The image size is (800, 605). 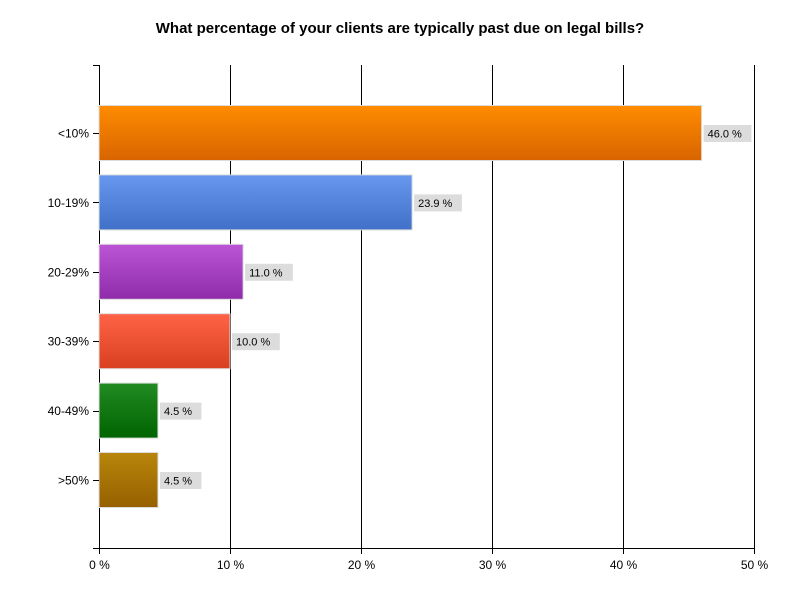 I want to click on data-label: 46.0 %, so click(x=725, y=135).